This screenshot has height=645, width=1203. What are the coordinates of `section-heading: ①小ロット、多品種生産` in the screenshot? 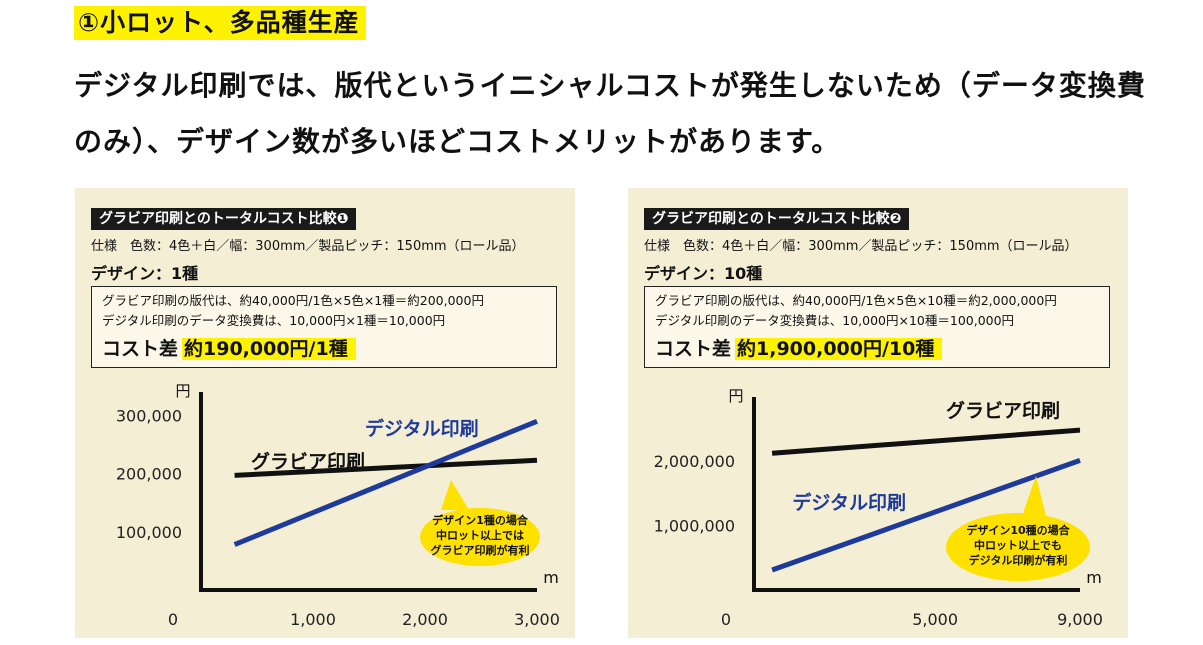 It's located at (220, 23).